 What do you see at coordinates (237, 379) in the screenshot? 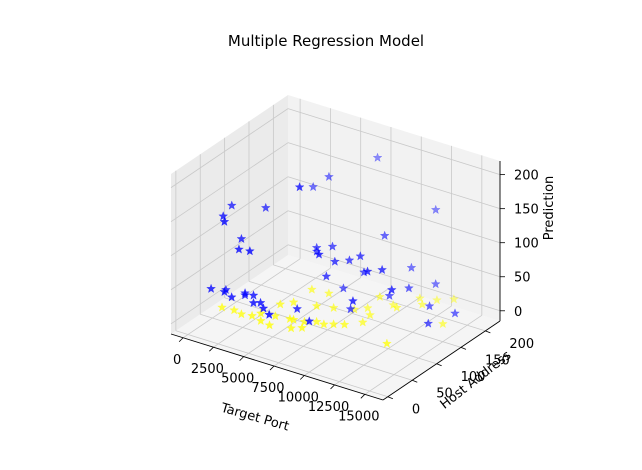
I see `x-tick-label: 5000` at bounding box center [237, 379].